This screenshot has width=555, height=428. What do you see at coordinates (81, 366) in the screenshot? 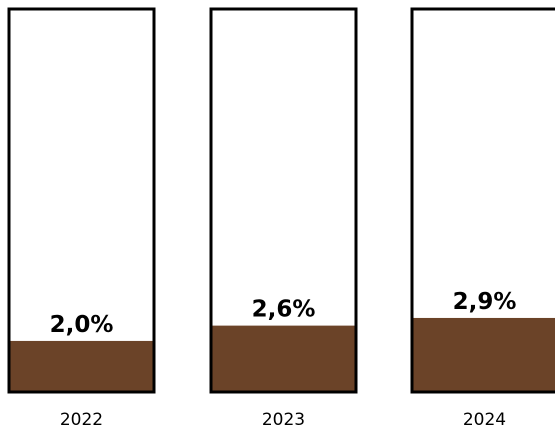
I see `bar-fill-2022` at bounding box center [81, 366].